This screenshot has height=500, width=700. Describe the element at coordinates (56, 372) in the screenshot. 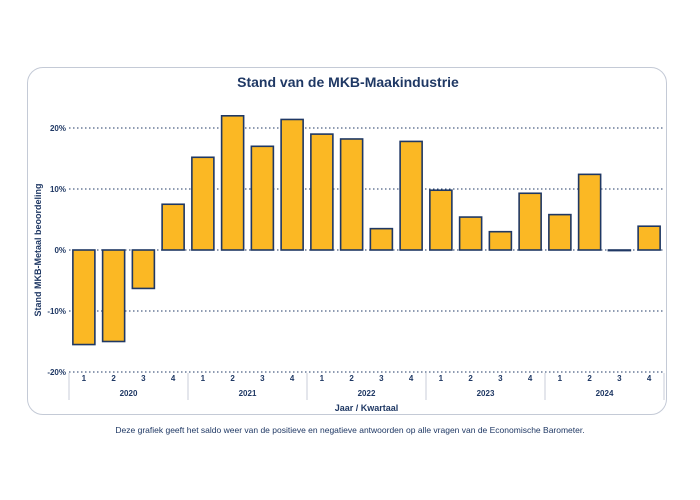

I see `y-tick-label: -20%` at that location.